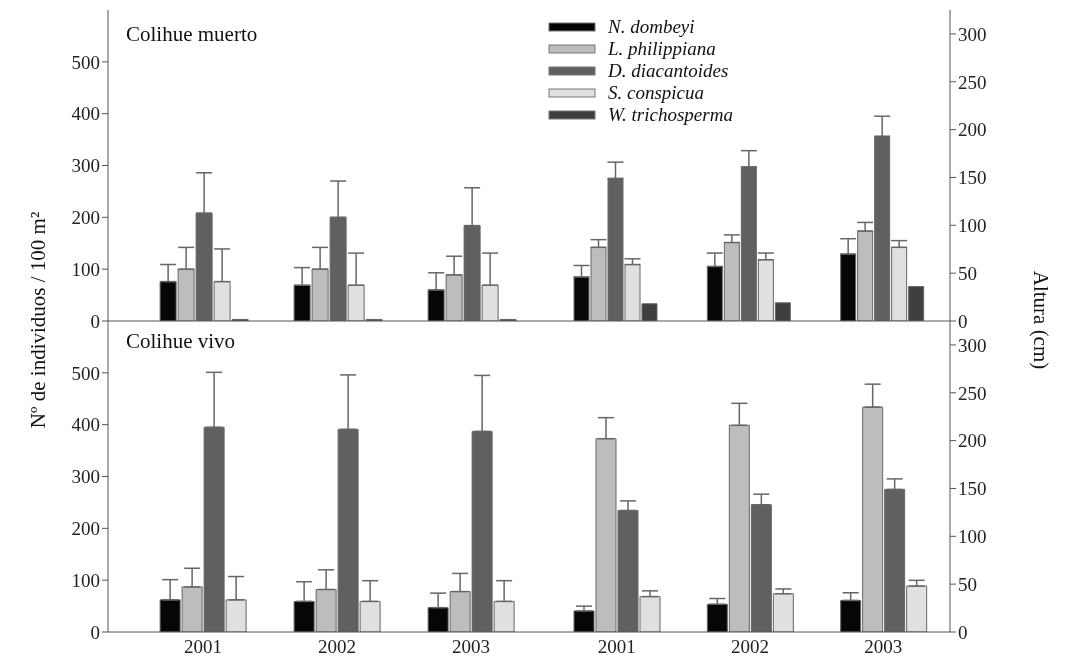 The image size is (1070, 667). Describe the element at coordinates (192, 34) in the screenshot. I see `text: Colihue muerto` at that location.